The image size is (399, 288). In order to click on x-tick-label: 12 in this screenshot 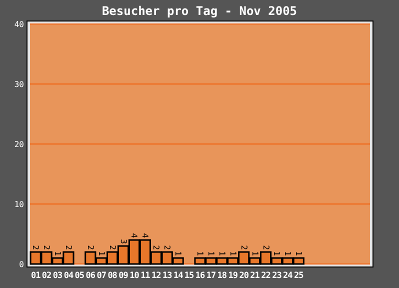, I will do `click(157, 276)`.